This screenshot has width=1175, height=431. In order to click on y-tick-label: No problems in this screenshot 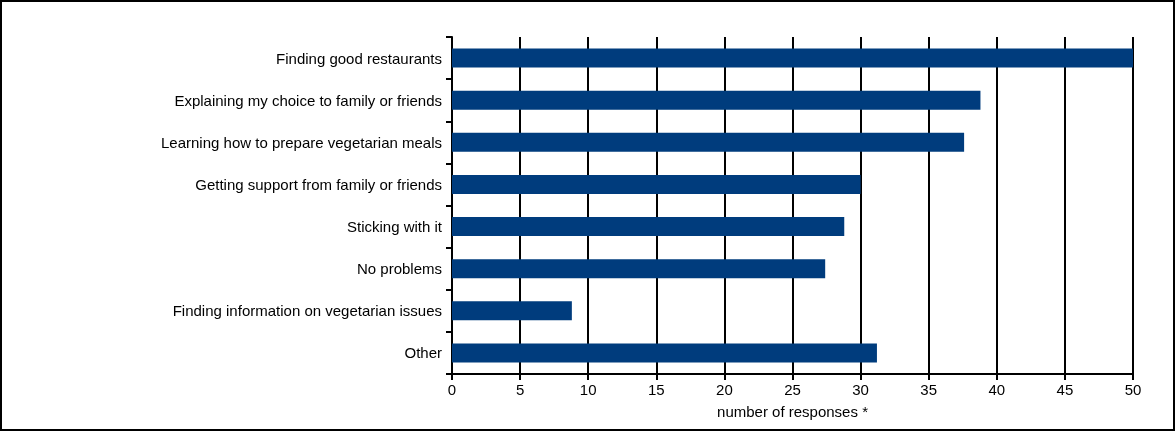, I will do `click(399, 269)`.